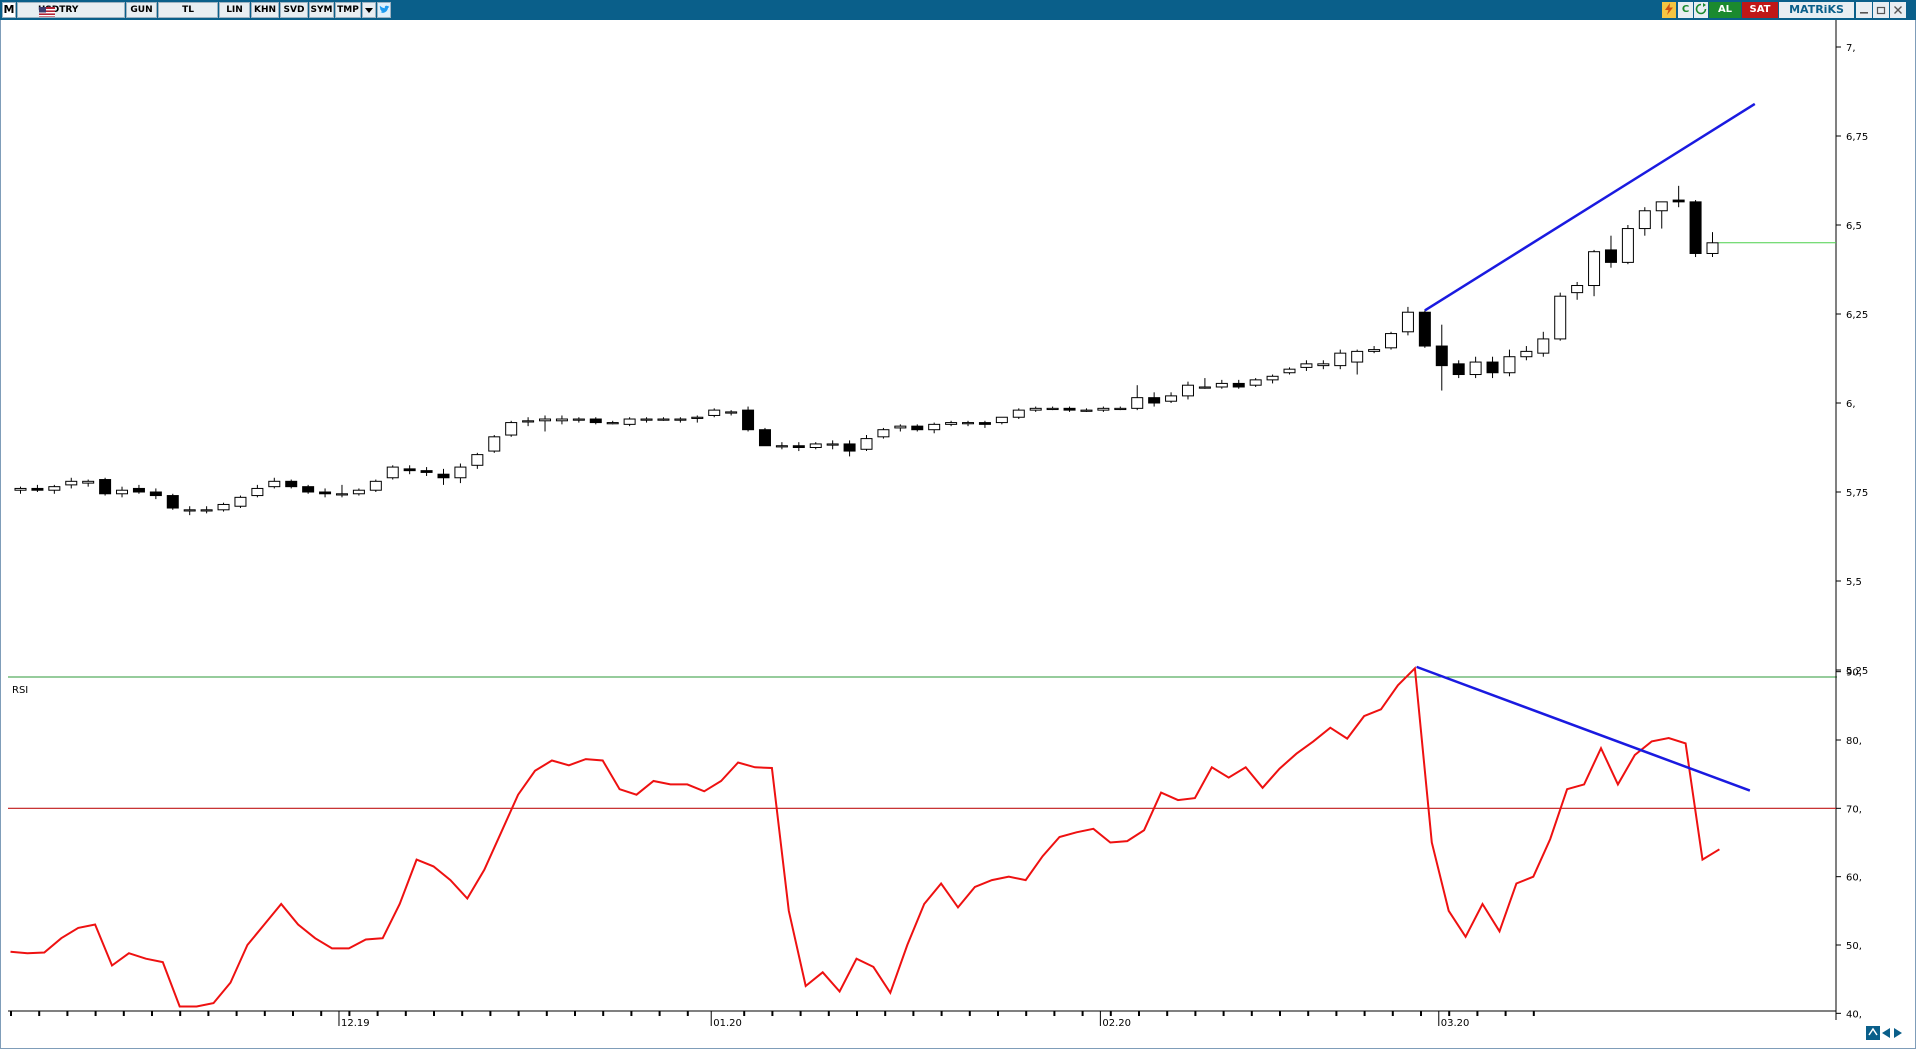 The height and width of the screenshot is (1049, 1916). I want to click on dropdown-arrow-icon, so click(369, 10).